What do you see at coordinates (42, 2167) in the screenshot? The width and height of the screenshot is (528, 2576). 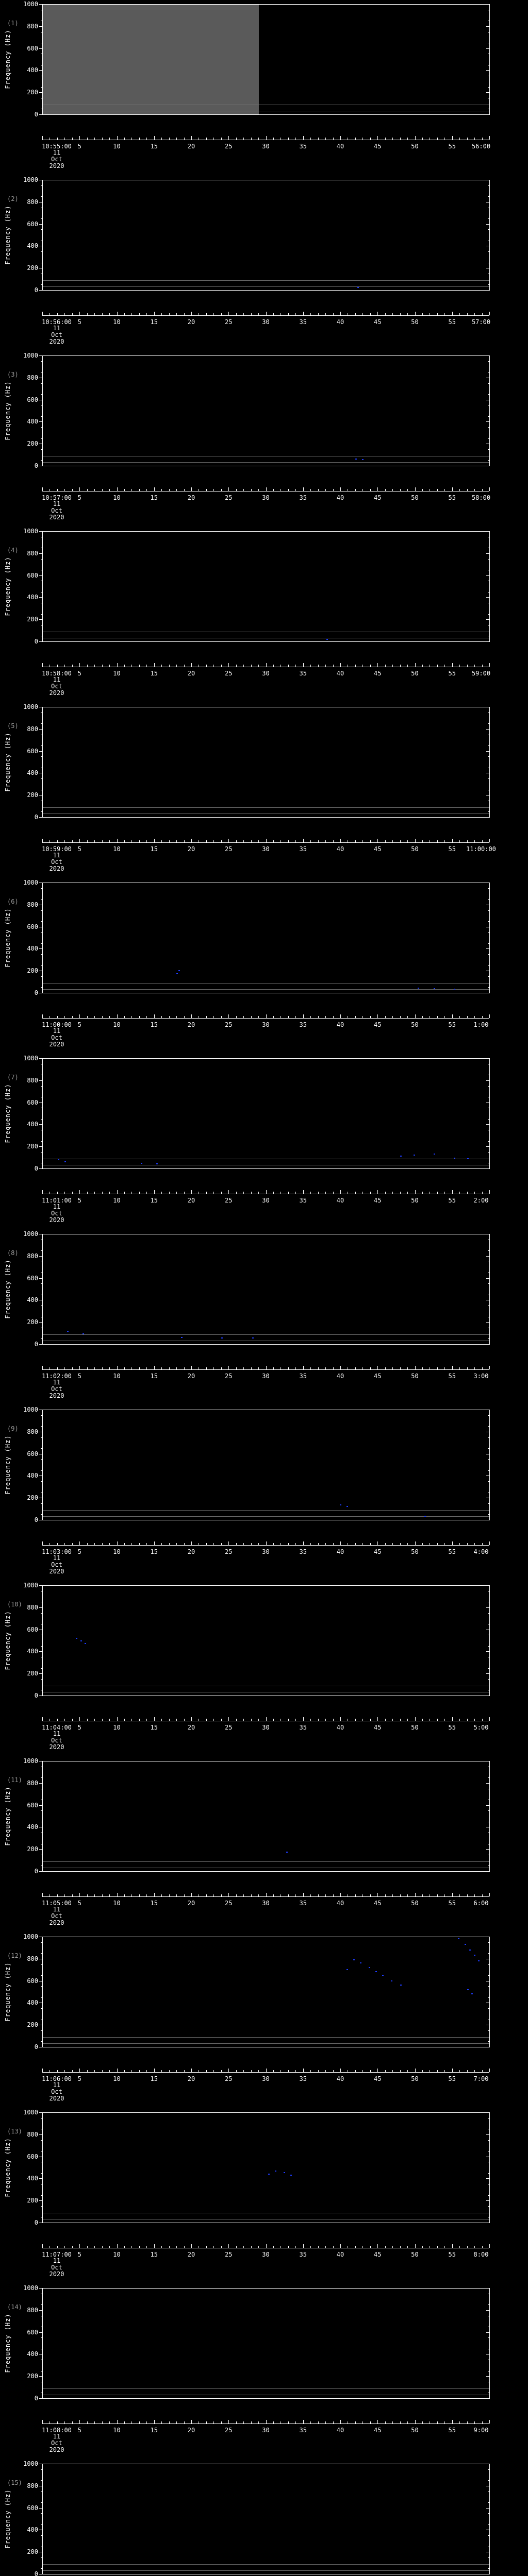 I see `plot-frame-left` at bounding box center [42, 2167].